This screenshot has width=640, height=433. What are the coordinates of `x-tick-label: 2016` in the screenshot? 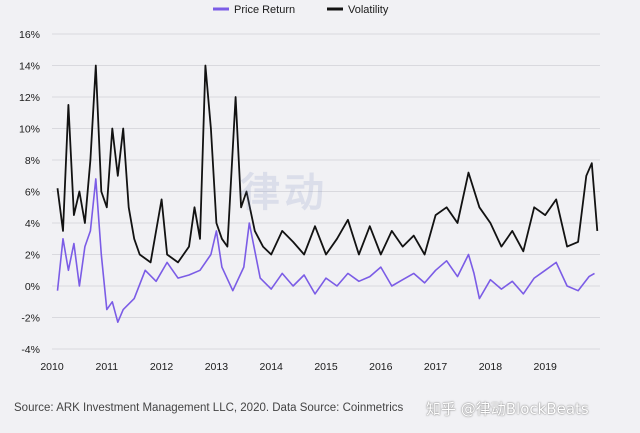 It's located at (381, 367).